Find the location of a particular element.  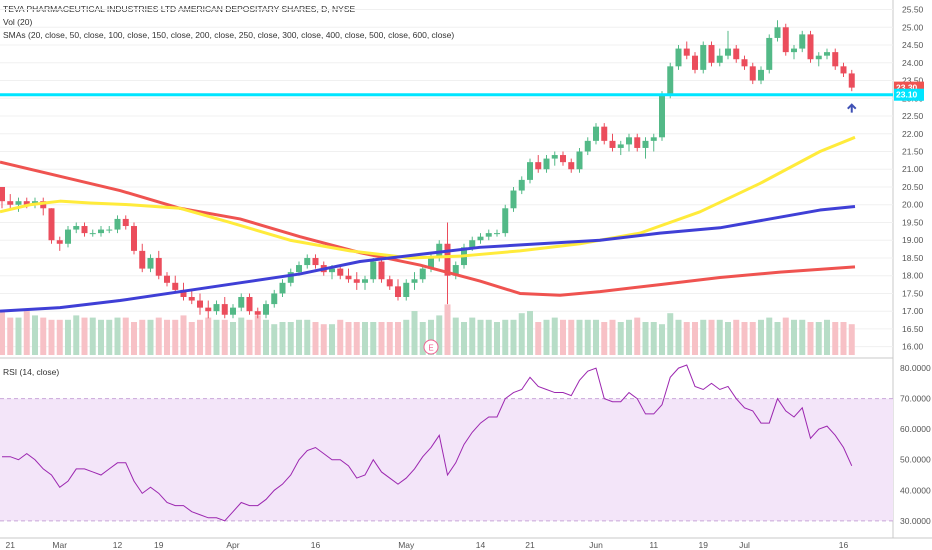

earnings-marker-icon is located at coordinates (431, 347).